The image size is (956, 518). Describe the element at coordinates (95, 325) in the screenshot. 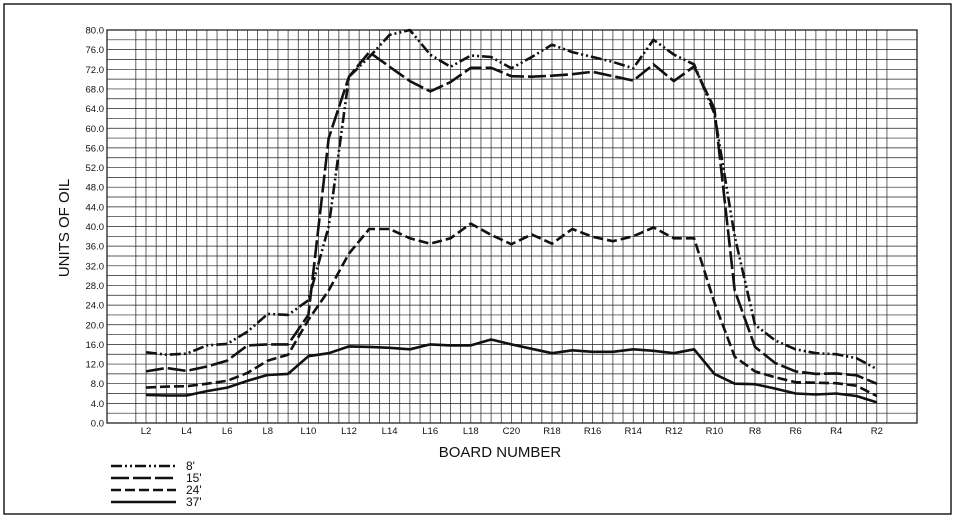

I see `y-tick-label: 20.0` at that location.